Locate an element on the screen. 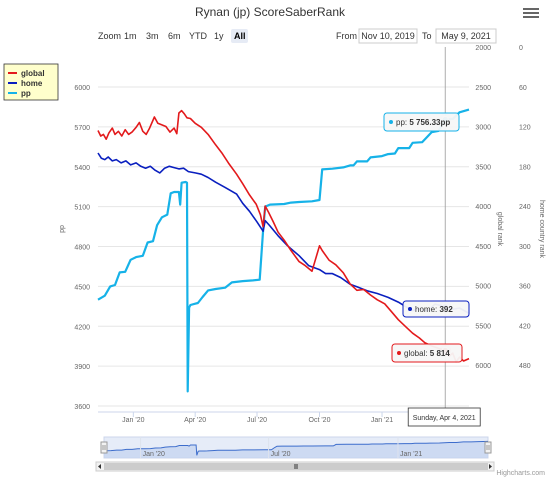 The width and height of the screenshot is (549, 478). home-rank-axis-title: home country rank is located at coordinates (541, 229).